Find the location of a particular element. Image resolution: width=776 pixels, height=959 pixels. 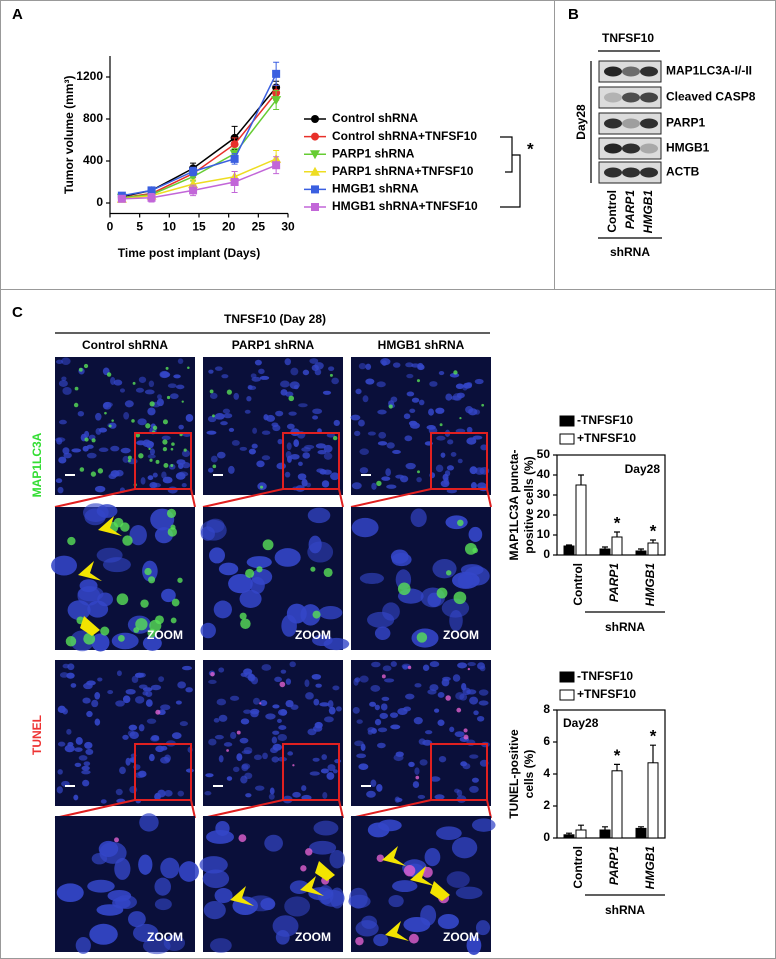

legend-swatch is located at coordinates (567, 677).